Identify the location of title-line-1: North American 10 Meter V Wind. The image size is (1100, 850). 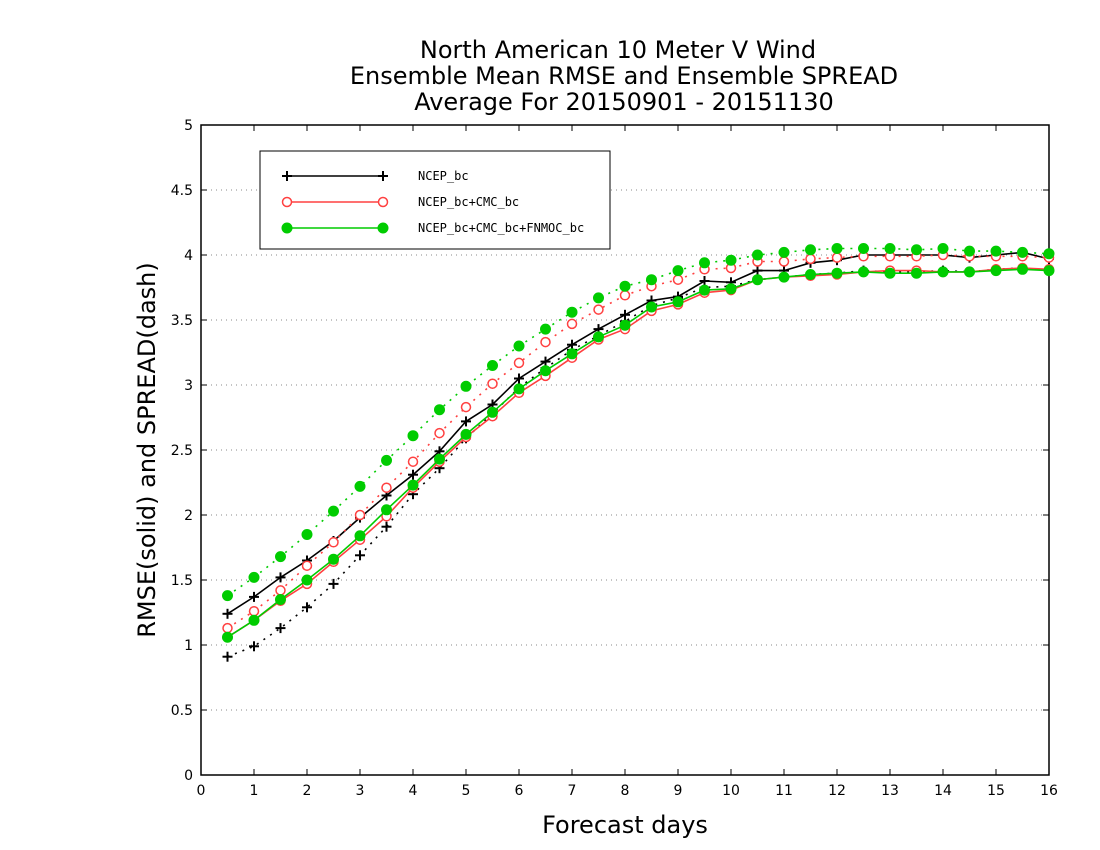
(618, 50).